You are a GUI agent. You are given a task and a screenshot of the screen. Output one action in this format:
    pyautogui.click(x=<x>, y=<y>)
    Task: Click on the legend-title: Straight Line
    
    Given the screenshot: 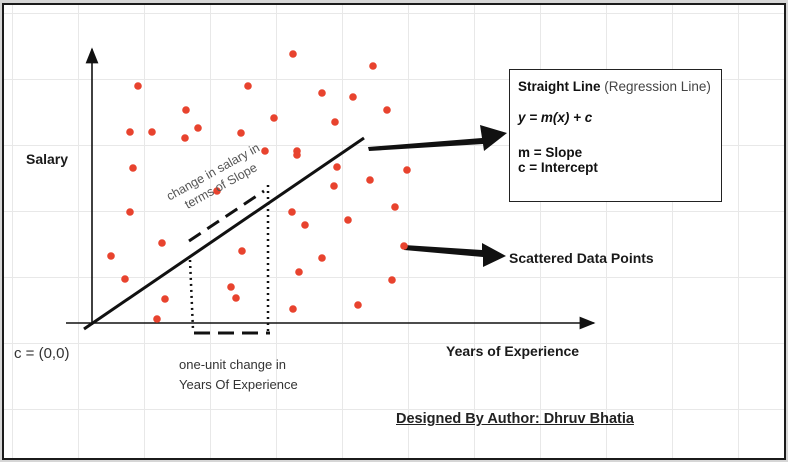 What is the action you would take?
    pyautogui.click(x=559, y=86)
    